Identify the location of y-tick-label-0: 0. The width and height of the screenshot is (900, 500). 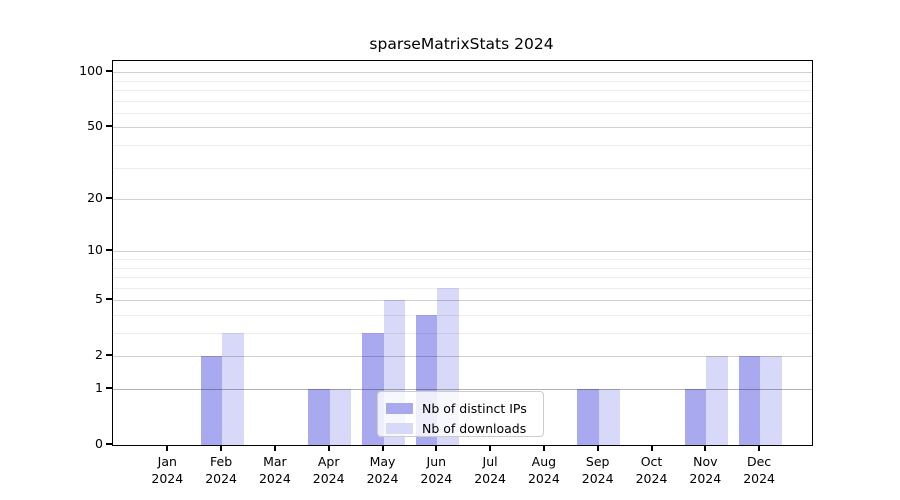
(99, 443).